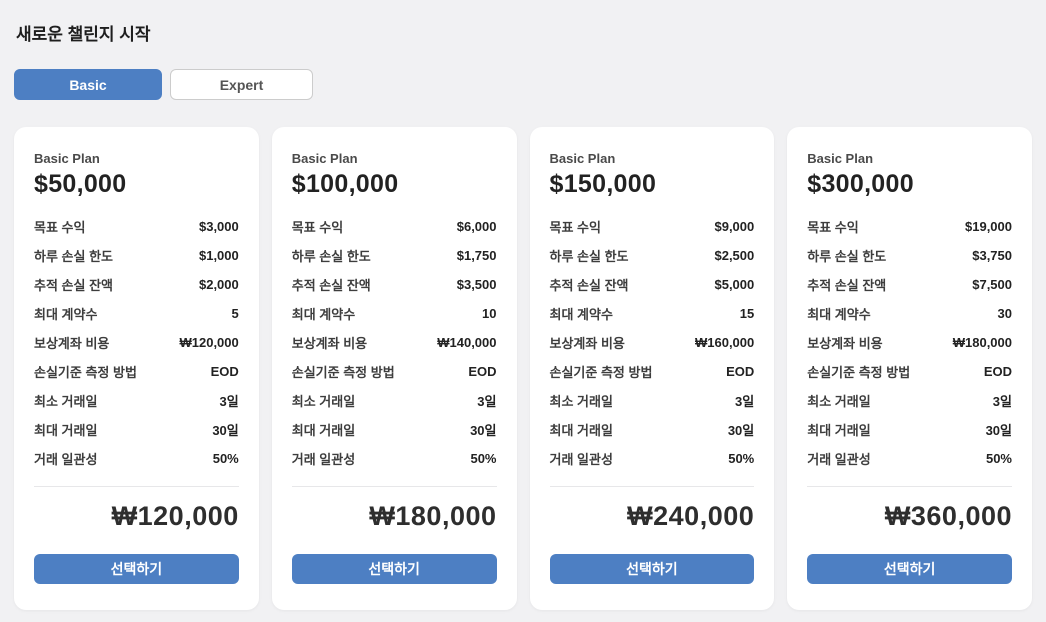 The width and height of the screenshot is (1046, 622). What do you see at coordinates (218, 284) in the screenshot?
I see `spec-value: $2,000` at bounding box center [218, 284].